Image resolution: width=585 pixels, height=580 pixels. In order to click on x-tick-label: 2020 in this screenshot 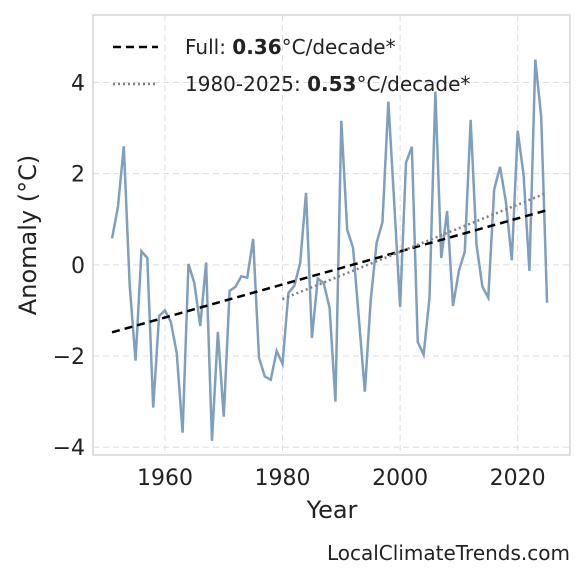, I will do `click(518, 478)`.